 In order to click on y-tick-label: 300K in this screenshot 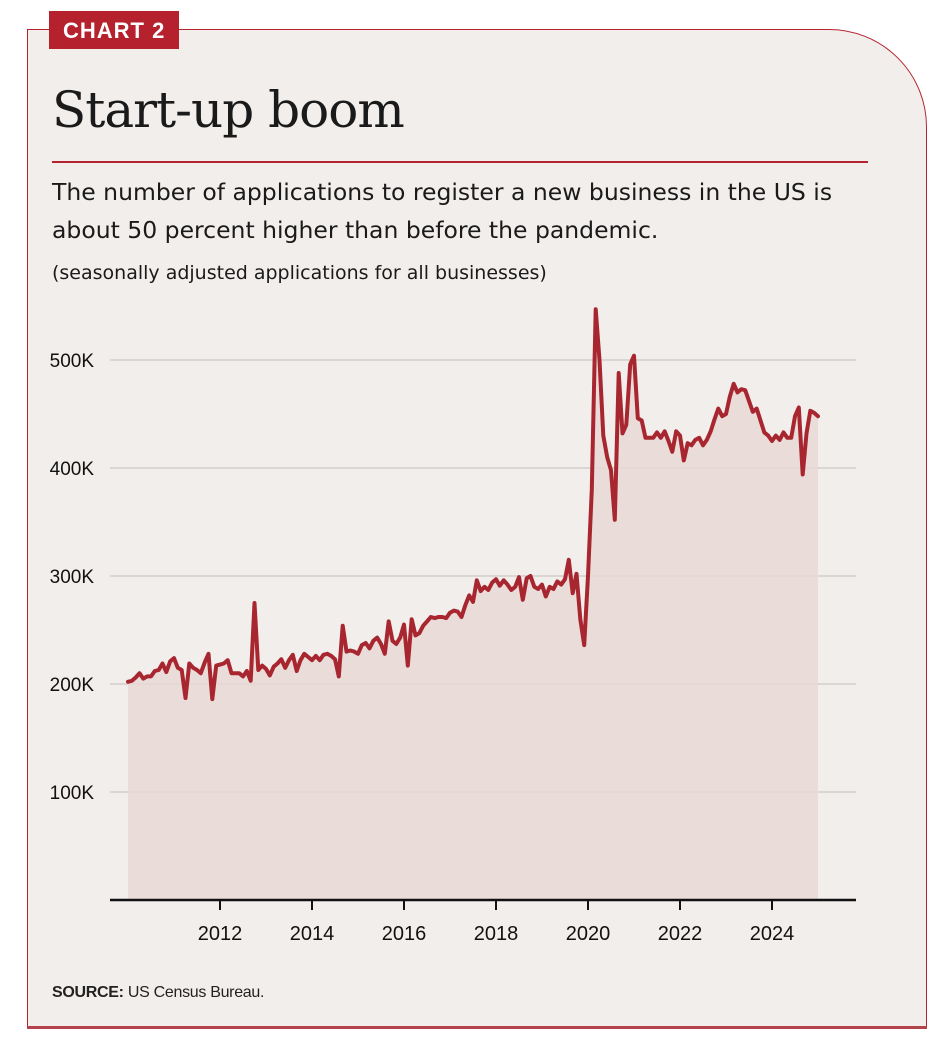, I will do `click(72, 577)`.